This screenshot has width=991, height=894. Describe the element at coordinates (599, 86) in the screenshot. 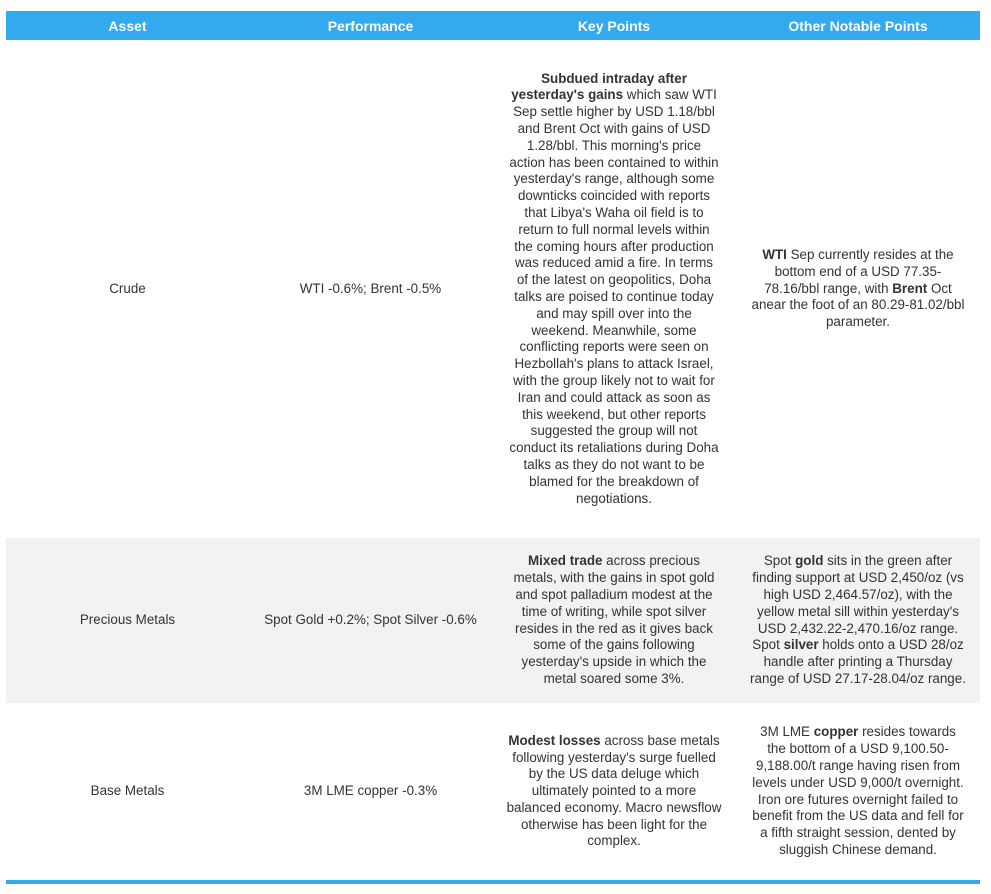

I see `key-points-highlight: Subdued intraday after yesterday's gains` at that location.